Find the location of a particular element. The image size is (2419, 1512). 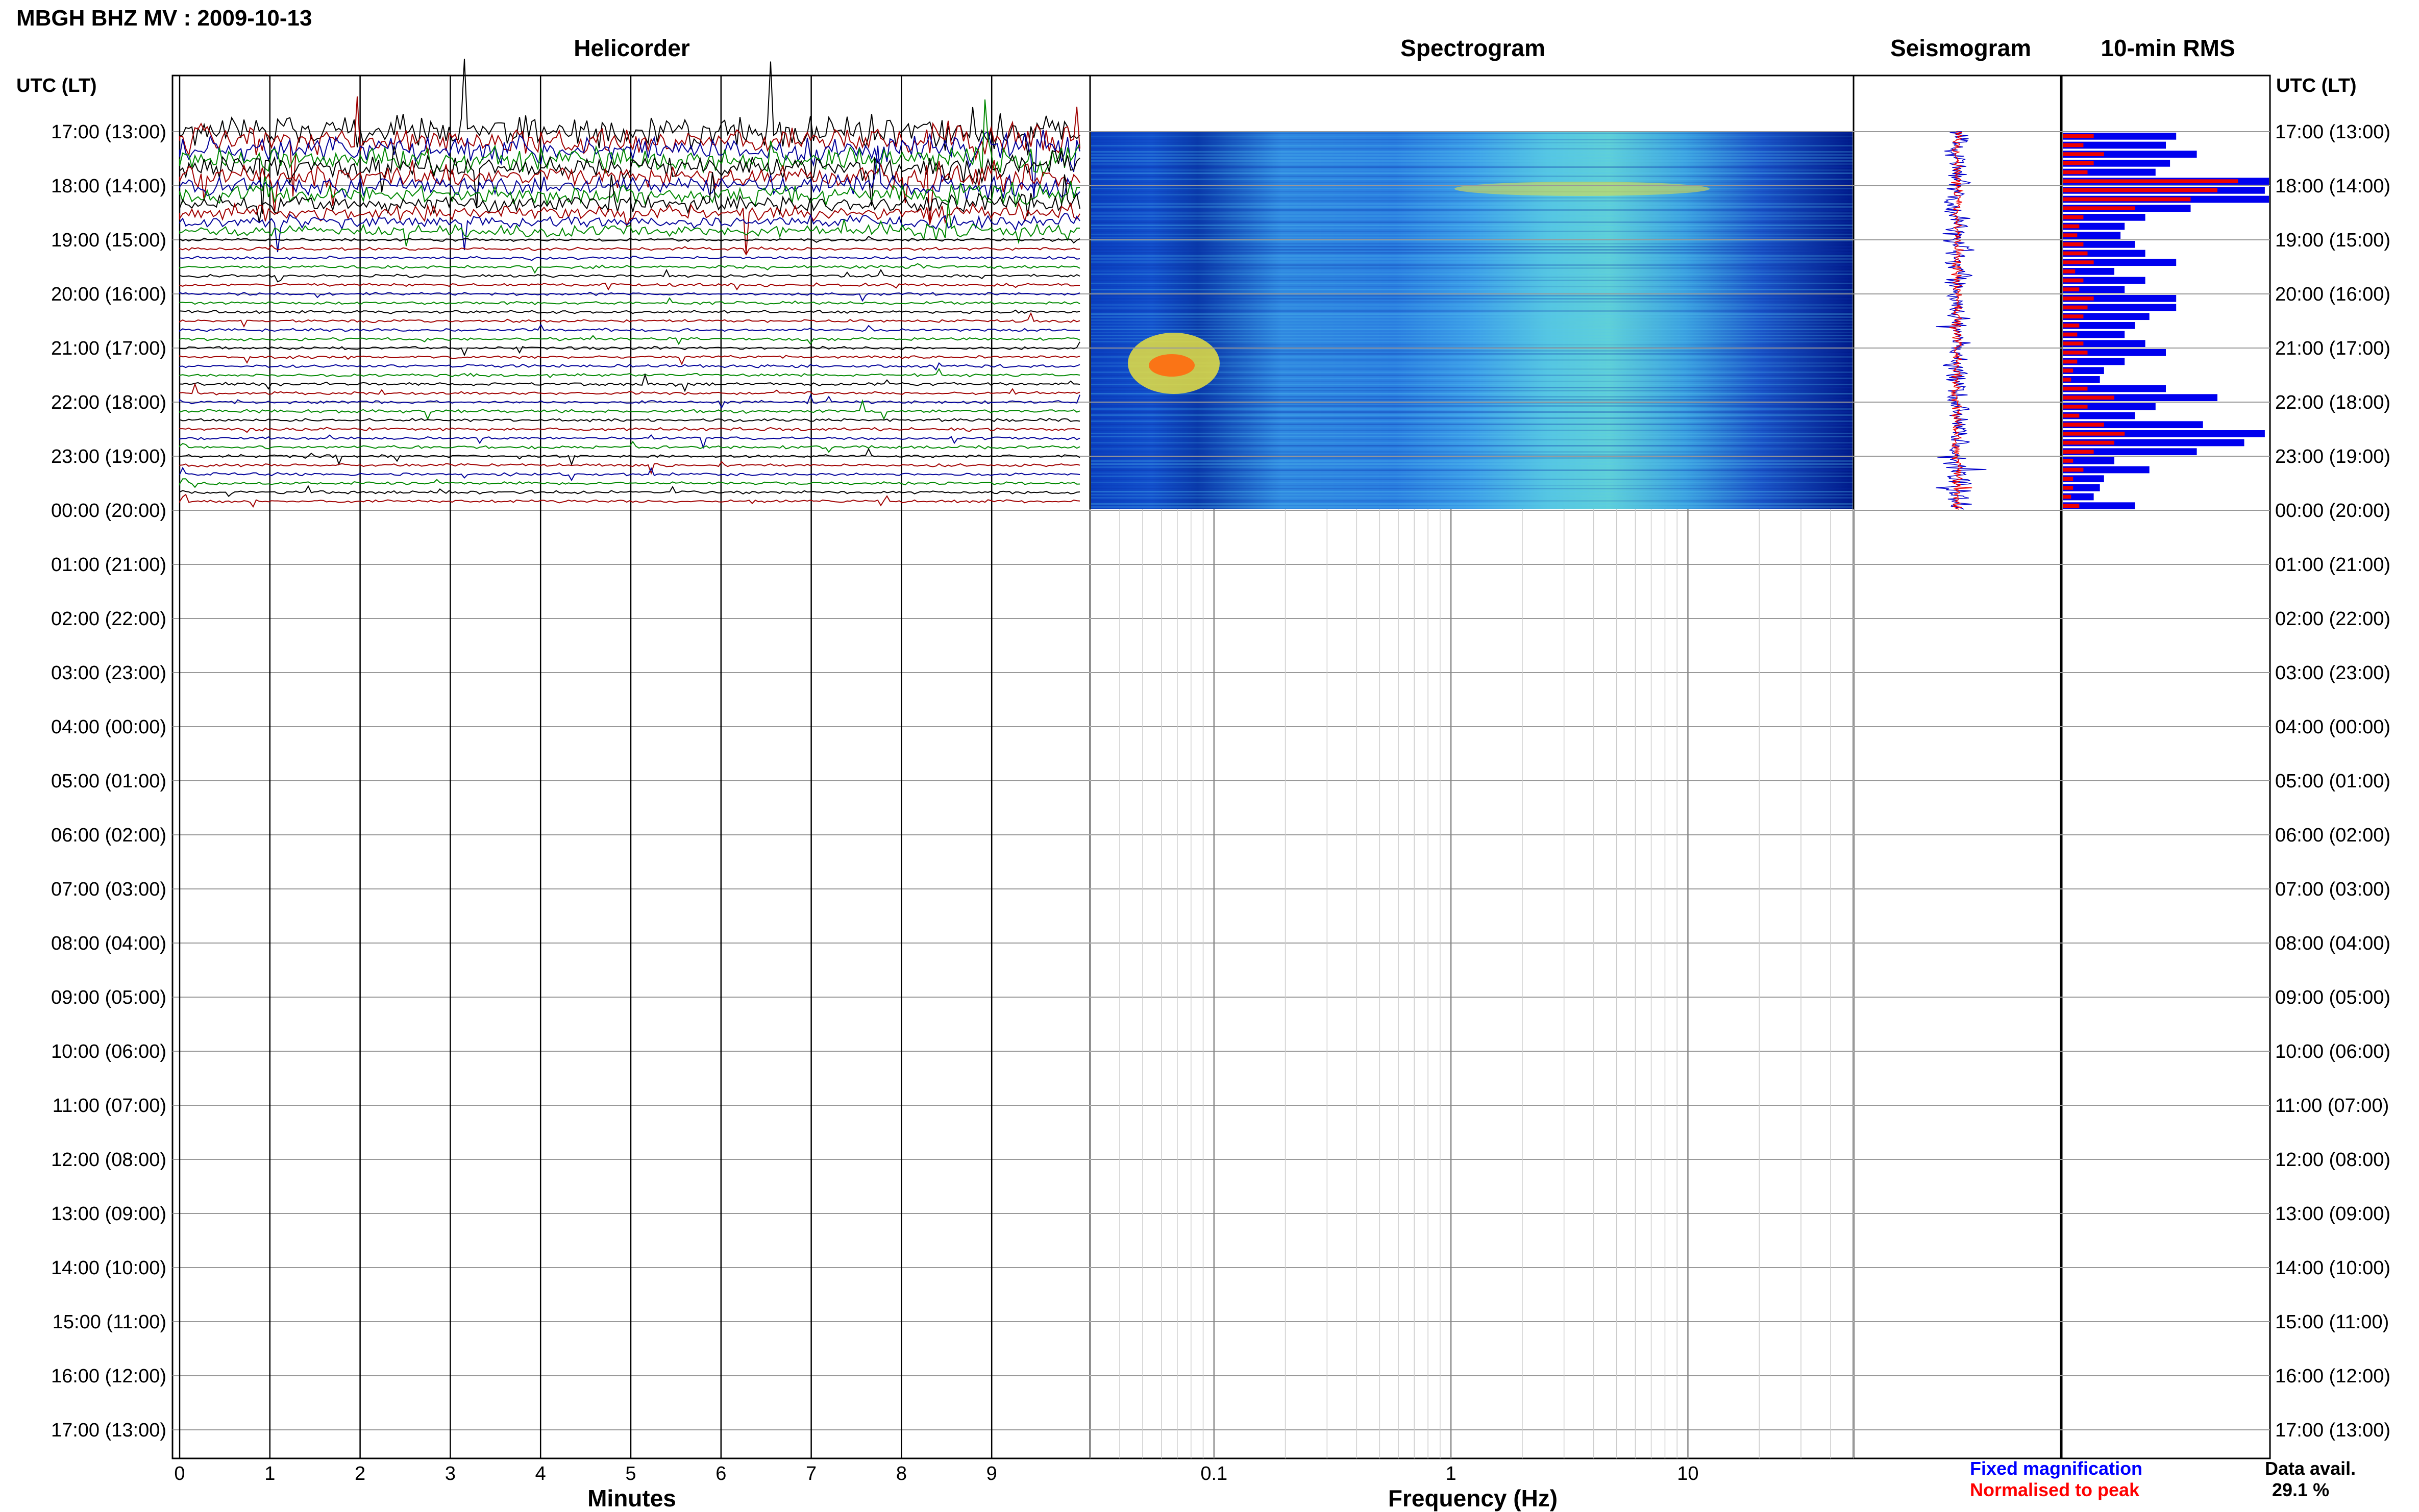

frequency-tick-label: 0.1 is located at coordinates (1213, 1473).